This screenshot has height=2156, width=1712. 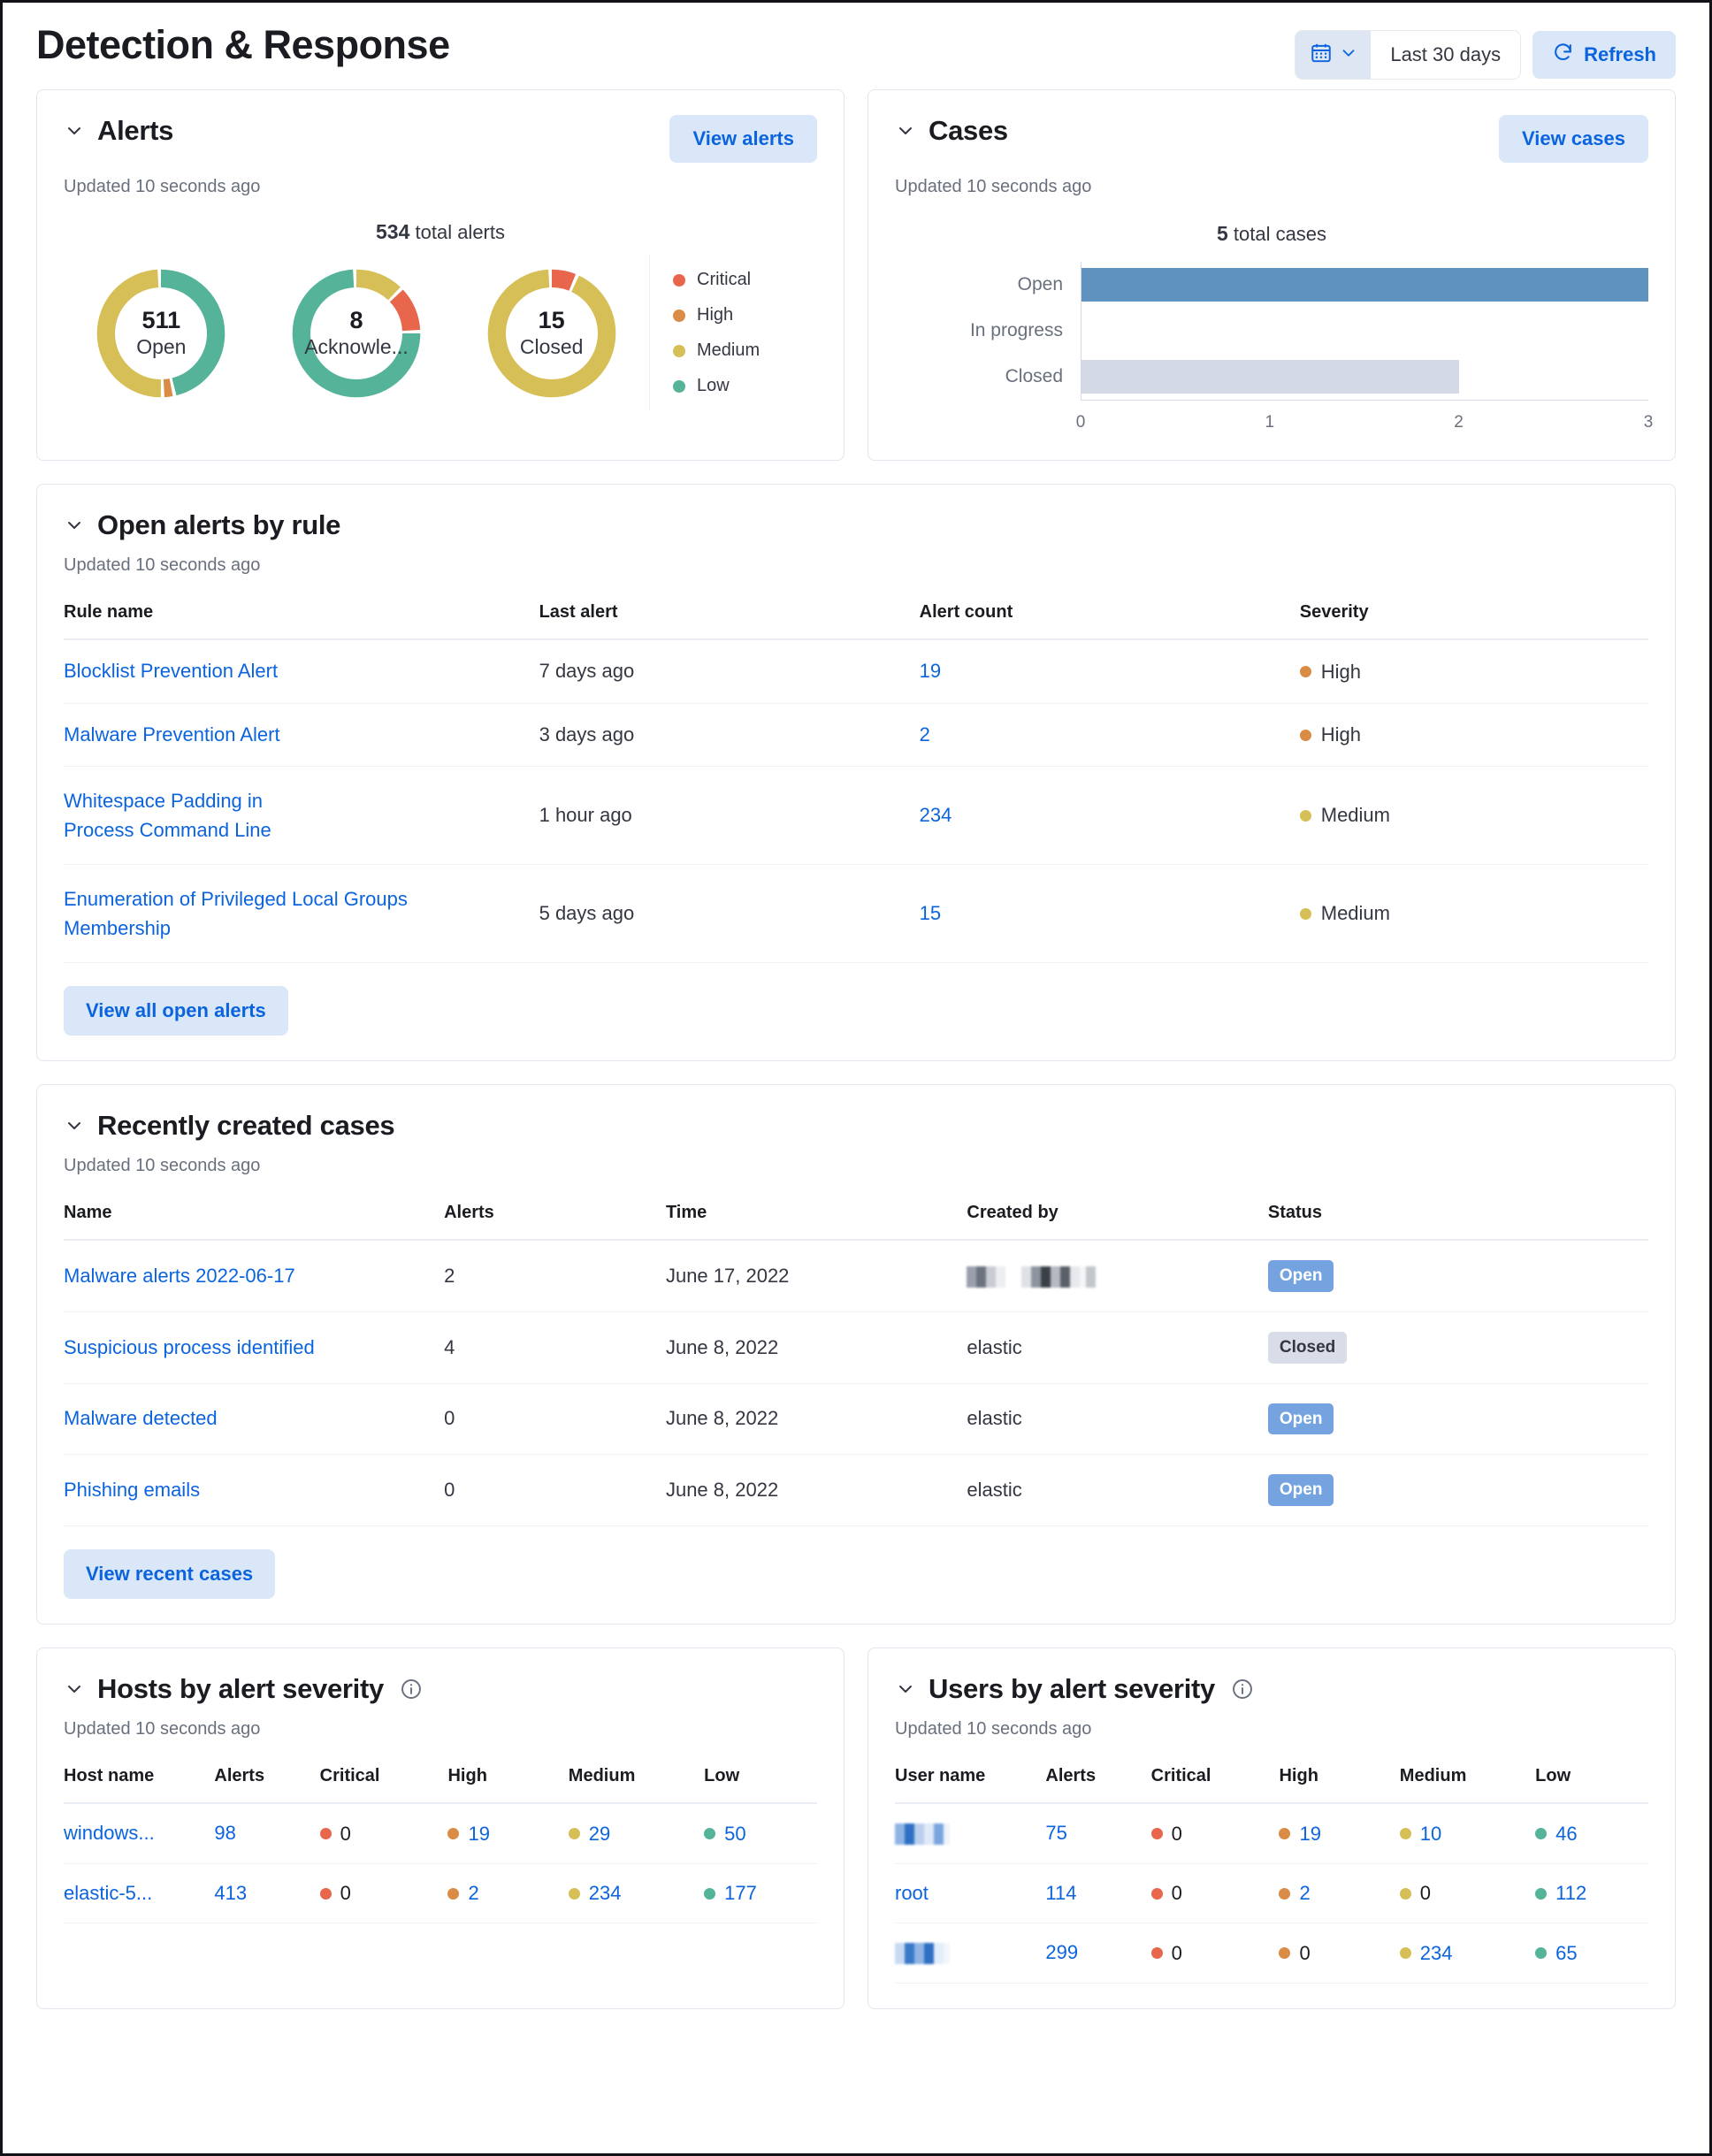 What do you see at coordinates (1436, 1952) in the screenshot?
I see `user-medium-value: 234` at bounding box center [1436, 1952].